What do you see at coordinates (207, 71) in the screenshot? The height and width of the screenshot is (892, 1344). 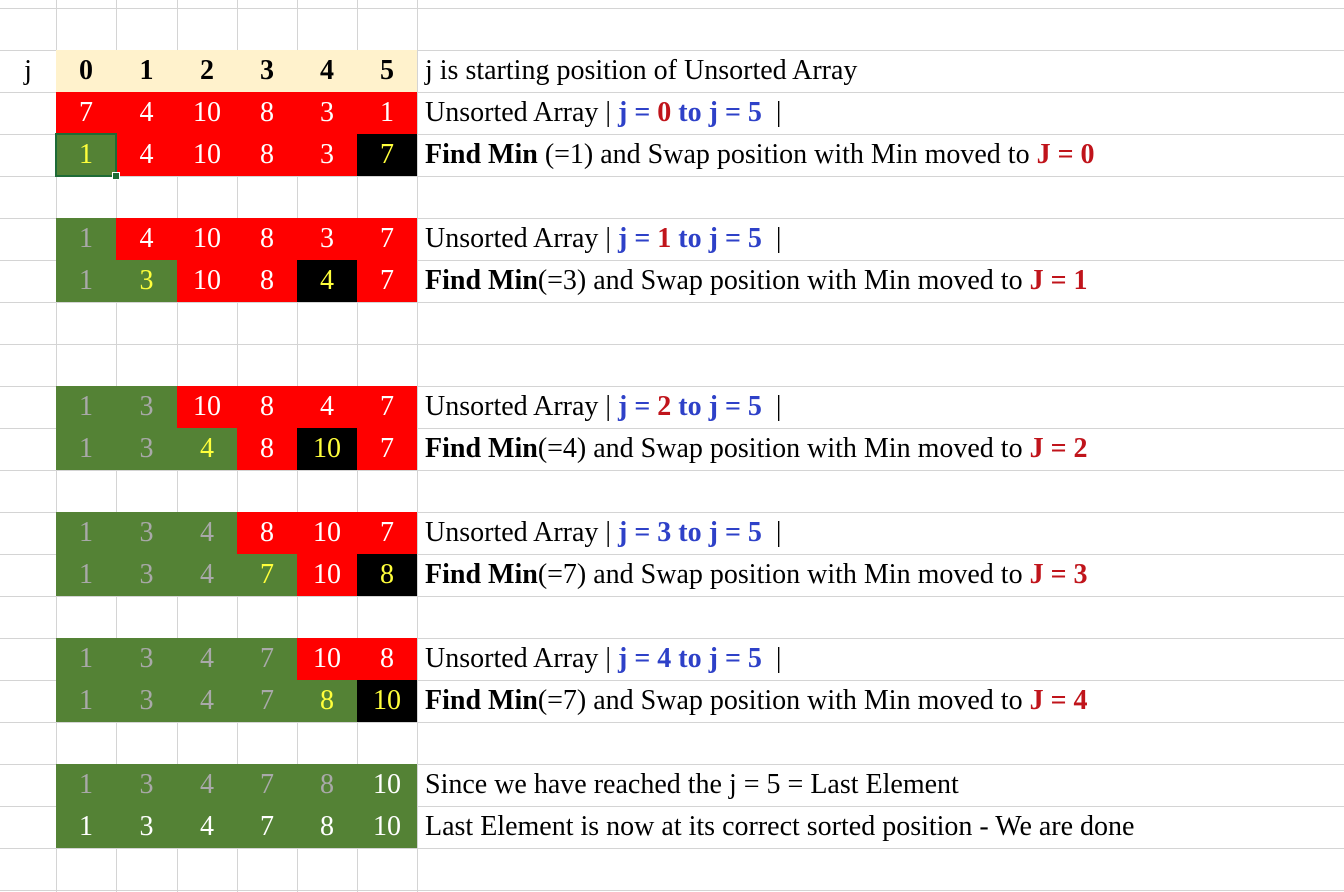 I see `index-header-cell: 2` at bounding box center [207, 71].